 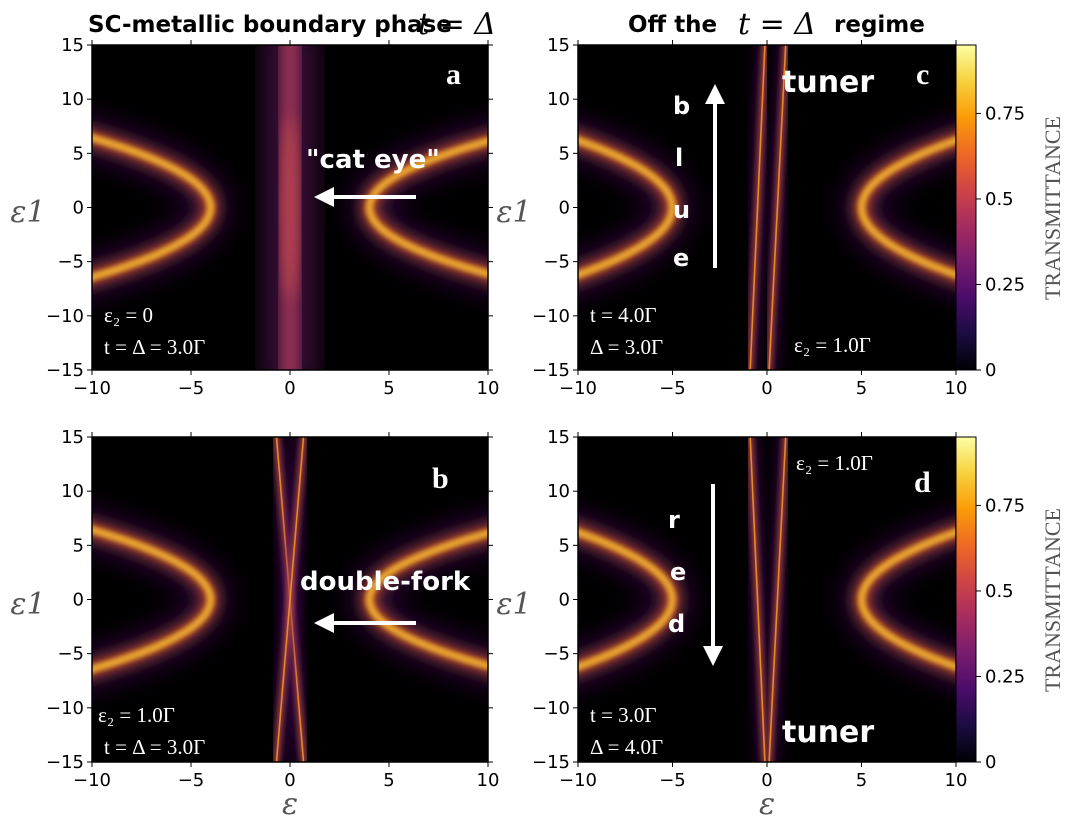 What do you see at coordinates (623, 315) in the screenshot?
I see `panel-c-param-1: t = 4.0Γ` at bounding box center [623, 315].